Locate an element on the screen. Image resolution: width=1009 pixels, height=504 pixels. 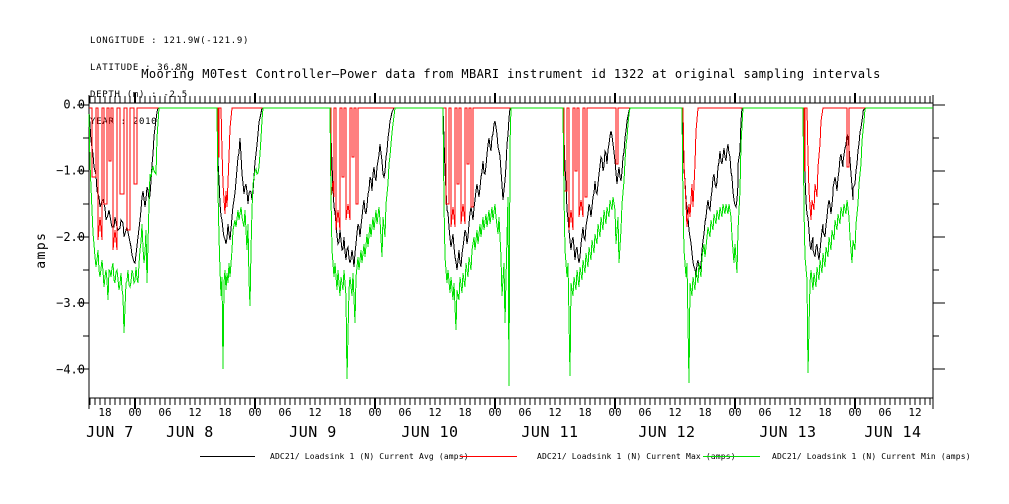
svg-text: −2.0 is located at coordinates (70, 237).